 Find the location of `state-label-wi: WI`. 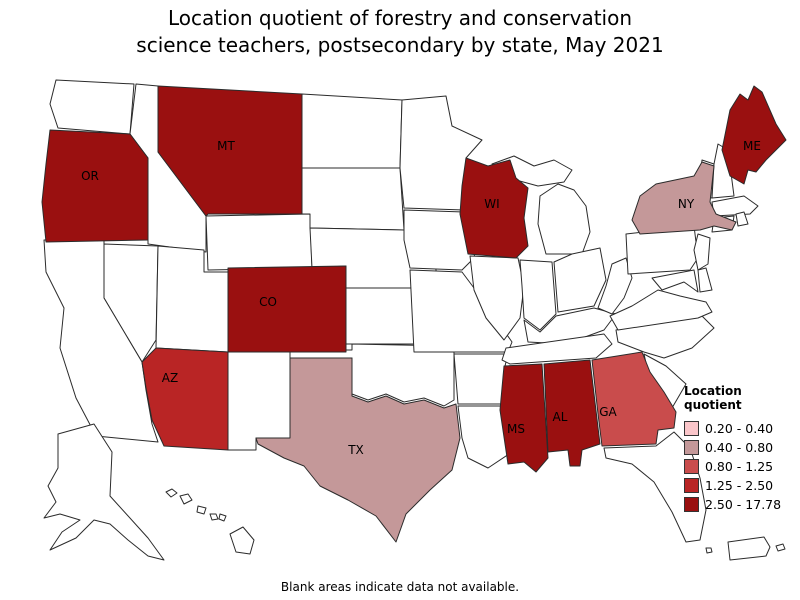

state-label-wi: WI is located at coordinates (491, 204).